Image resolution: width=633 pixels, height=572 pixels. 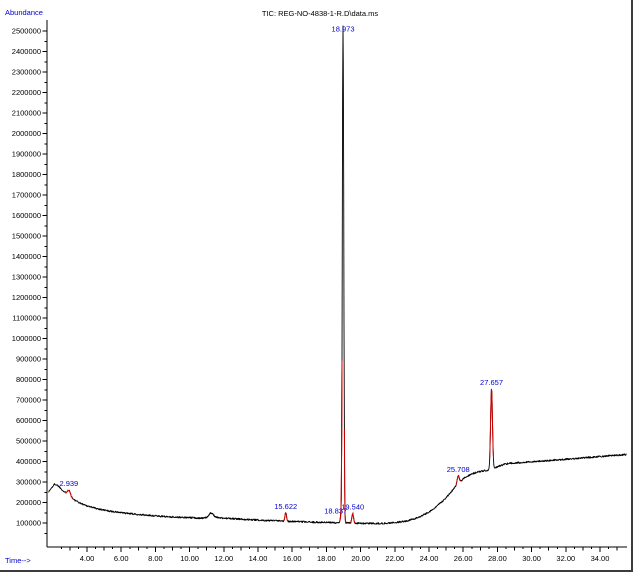 I want to click on y-tick-label: 1000000, so click(x=26, y=338).